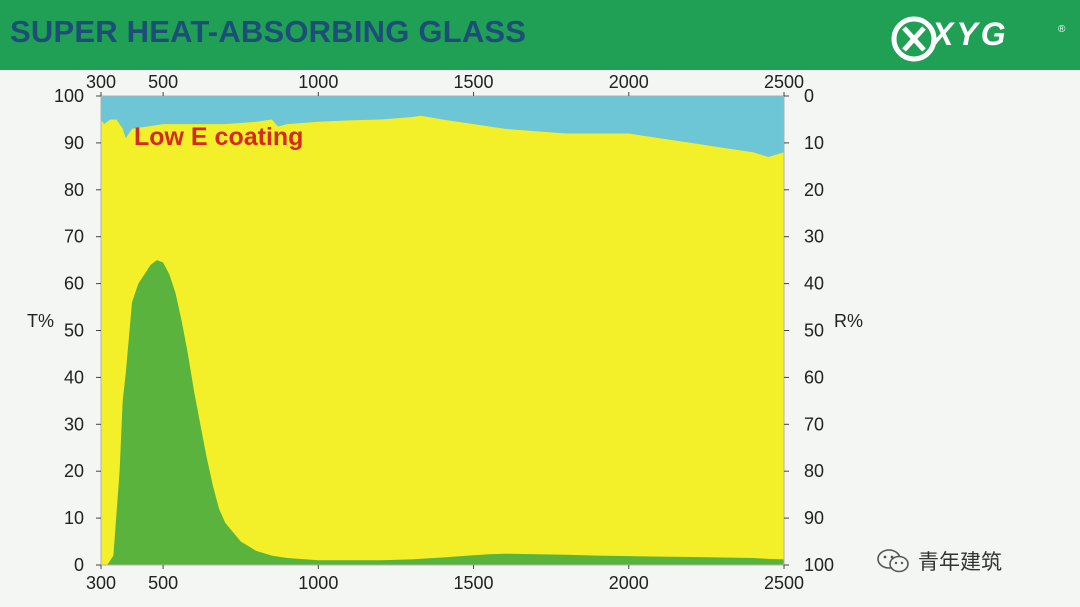  What do you see at coordinates (442, 126) in the screenshot?
I see `reflectance-area` at bounding box center [442, 126].